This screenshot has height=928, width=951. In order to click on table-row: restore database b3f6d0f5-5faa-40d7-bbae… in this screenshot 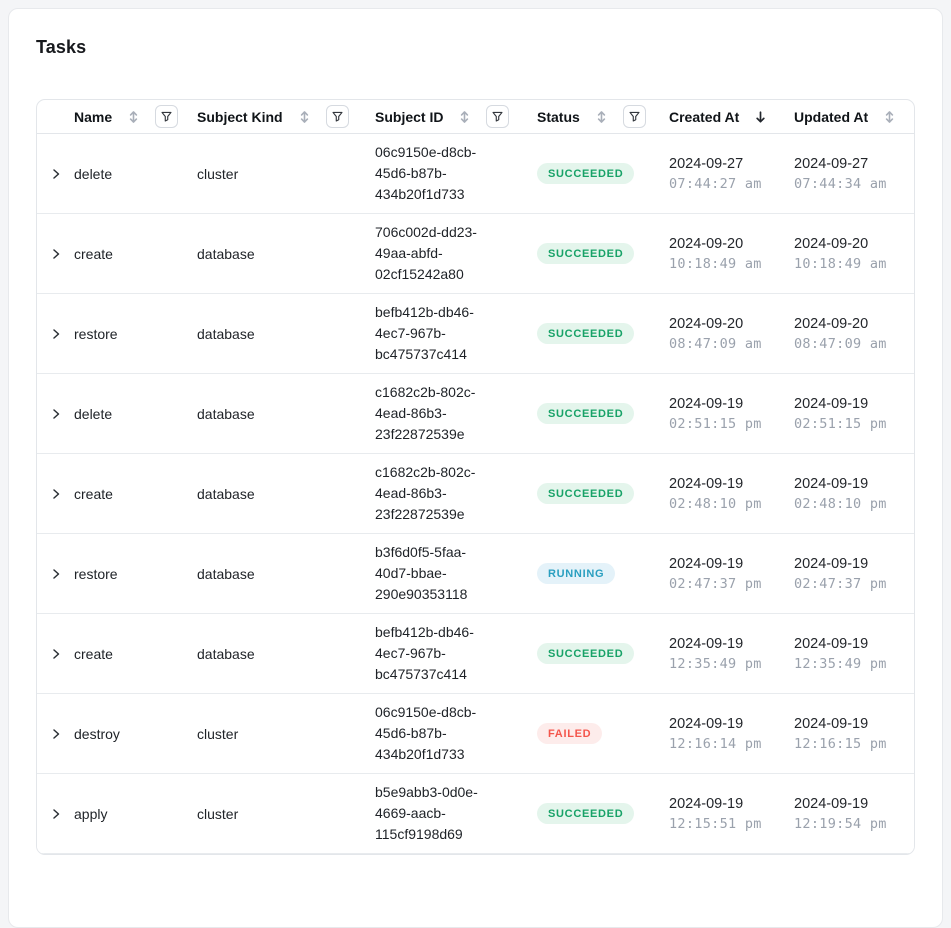, I will do `click(475, 574)`.